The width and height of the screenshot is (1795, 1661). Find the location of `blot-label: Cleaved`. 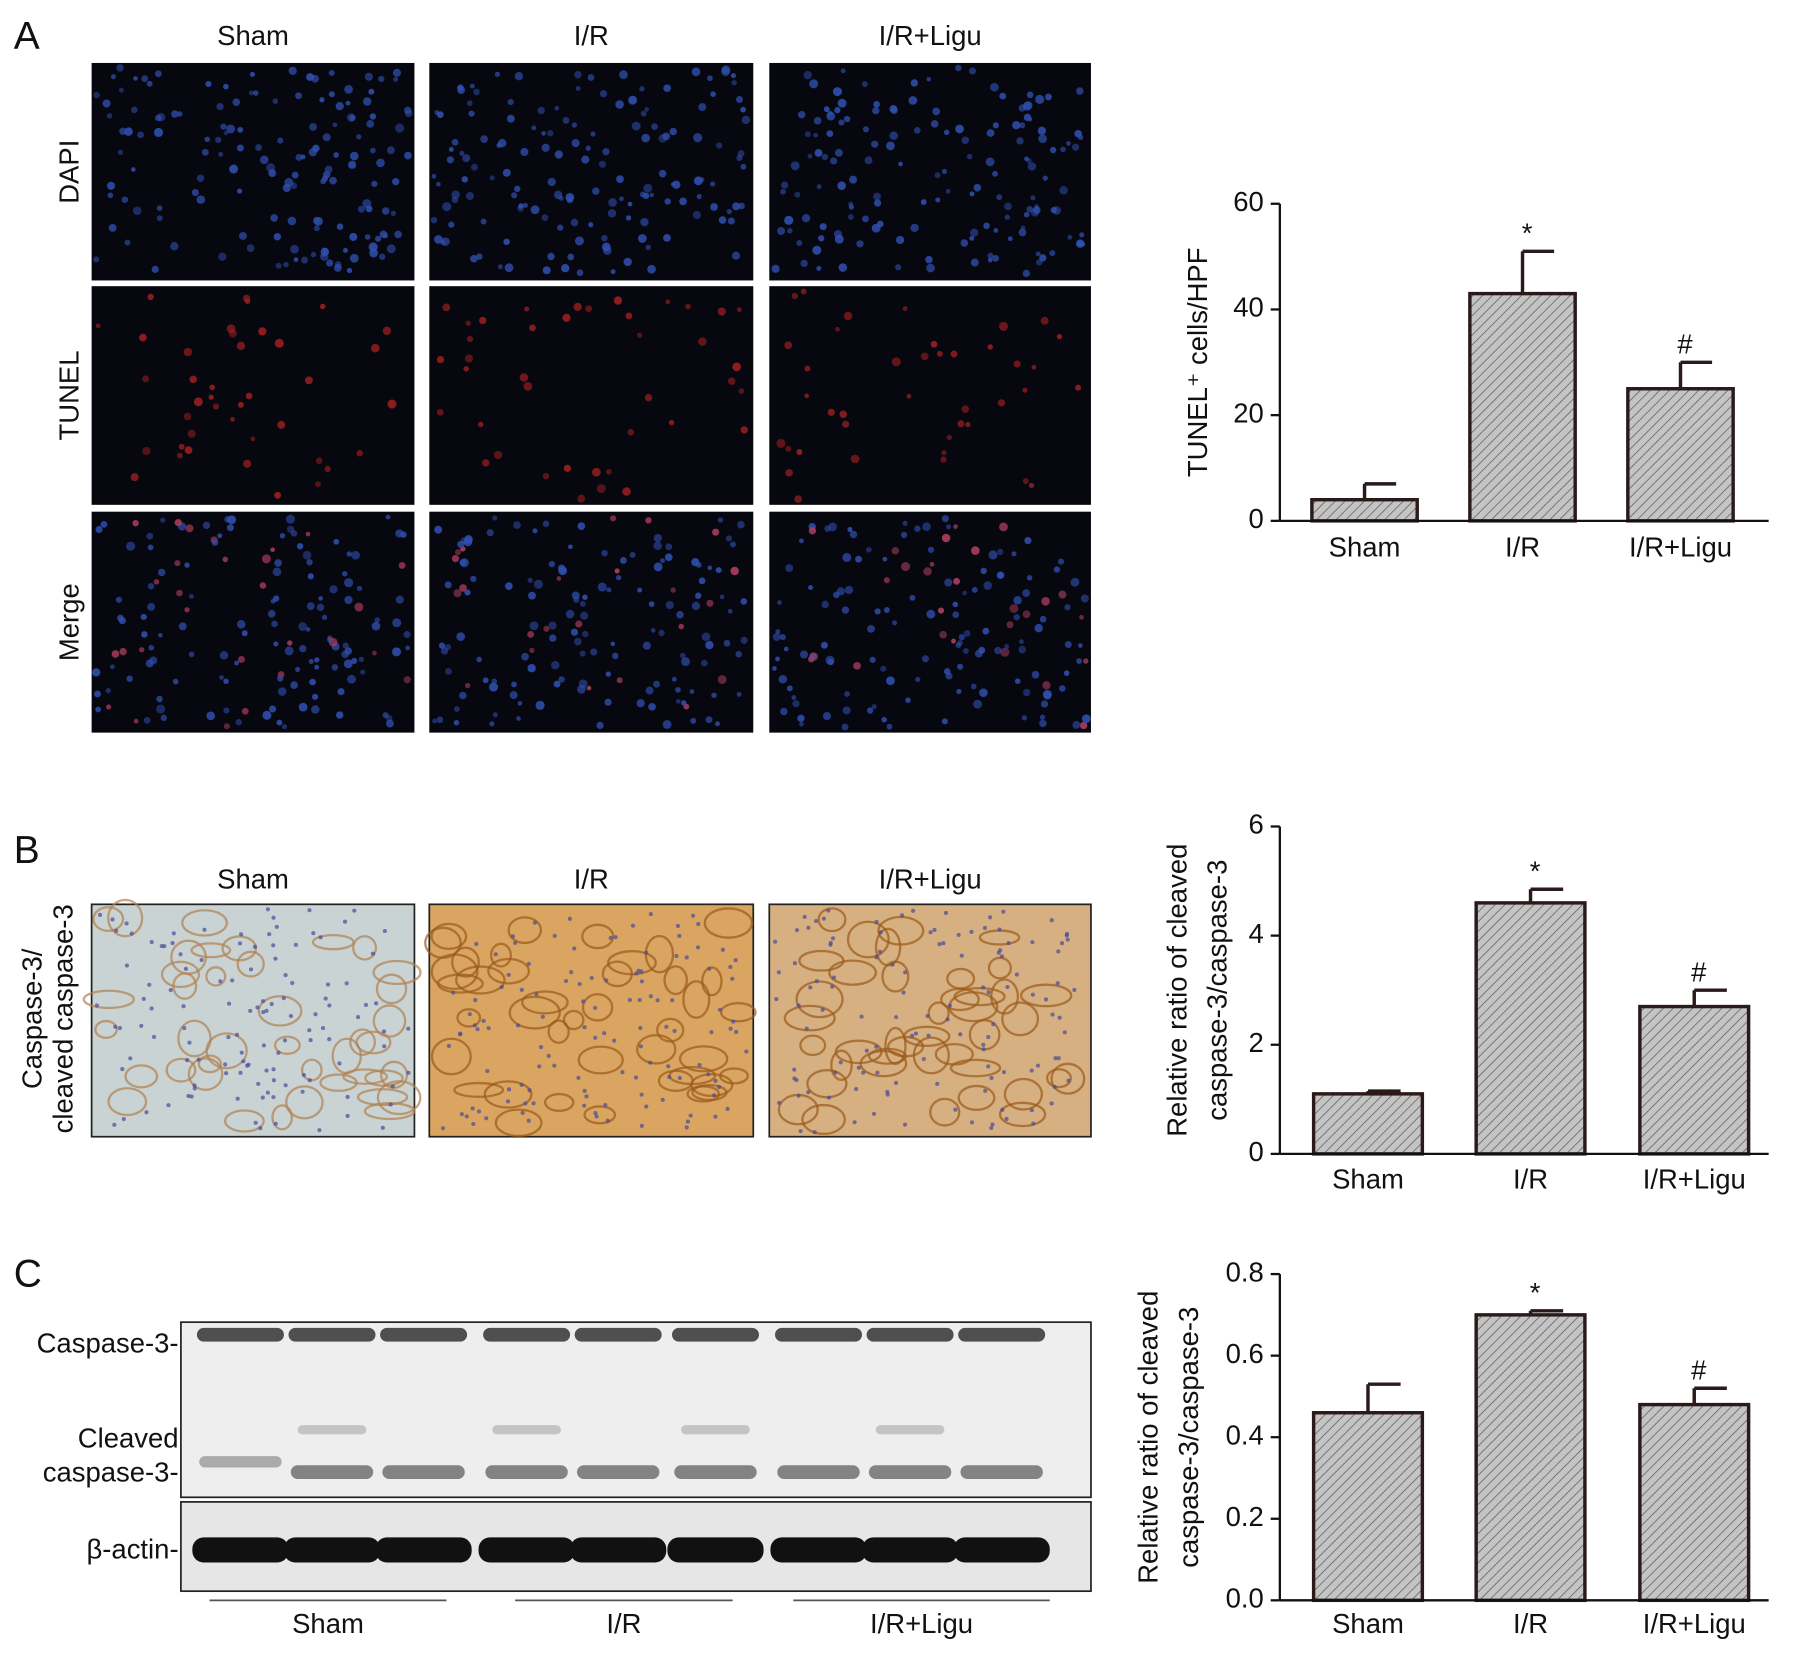

blot-label: Cleaved is located at coordinates (128, 1437).